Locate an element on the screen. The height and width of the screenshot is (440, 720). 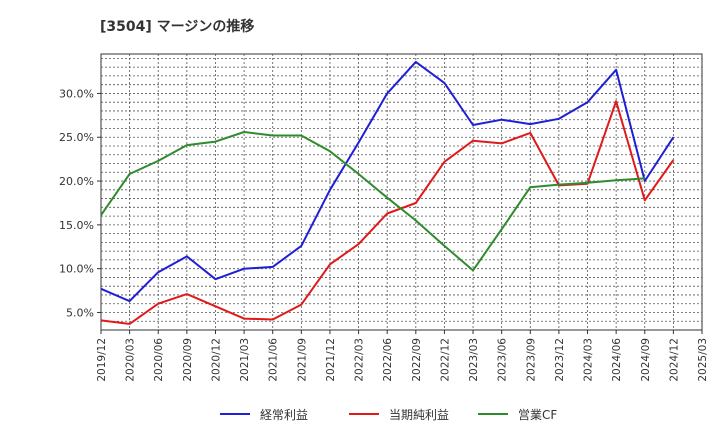
x-tick-label: 2024/09 is located at coordinates (646, 360).